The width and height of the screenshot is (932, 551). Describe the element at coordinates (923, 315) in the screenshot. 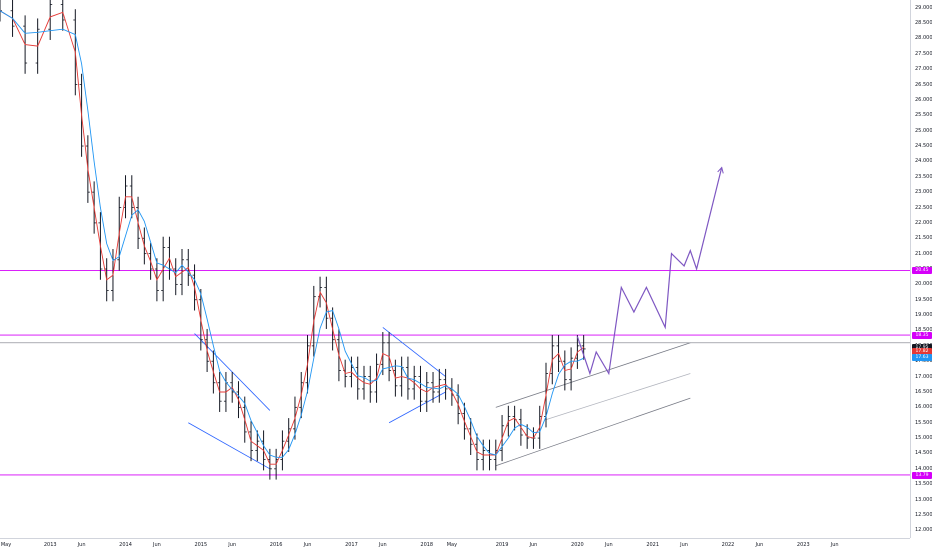

I see `price-tick-label: 19.000` at that location.